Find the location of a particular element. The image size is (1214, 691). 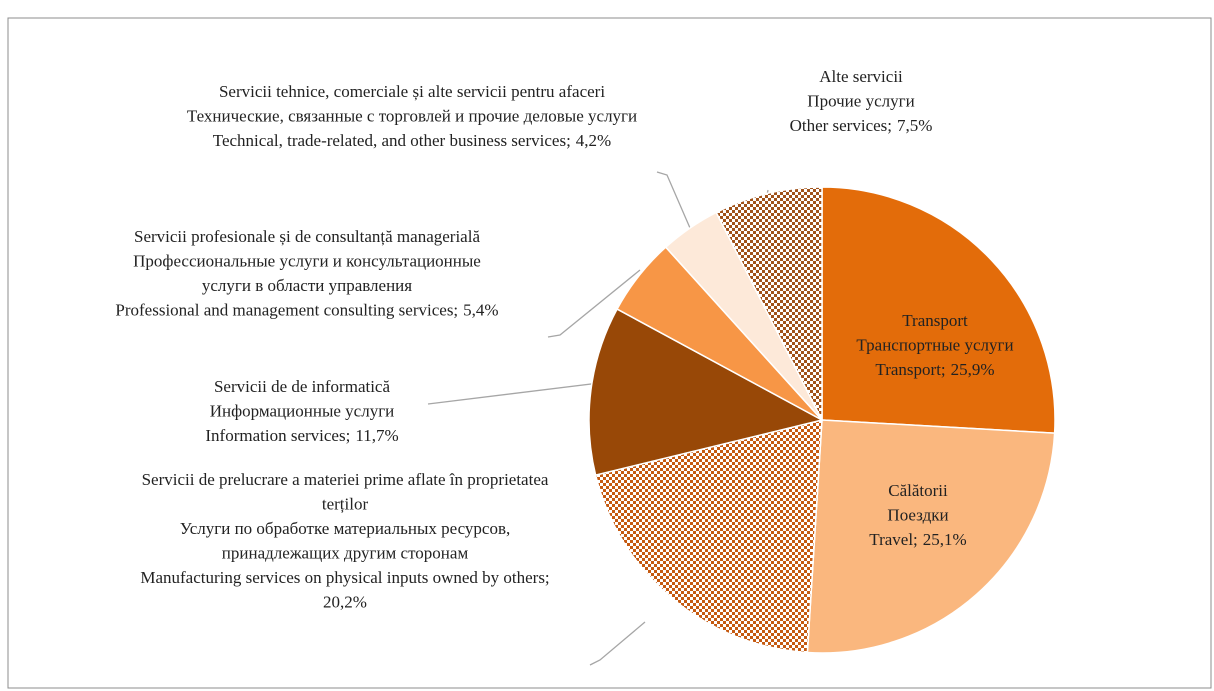

label-line: Information services; is located at coordinates (277, 435).